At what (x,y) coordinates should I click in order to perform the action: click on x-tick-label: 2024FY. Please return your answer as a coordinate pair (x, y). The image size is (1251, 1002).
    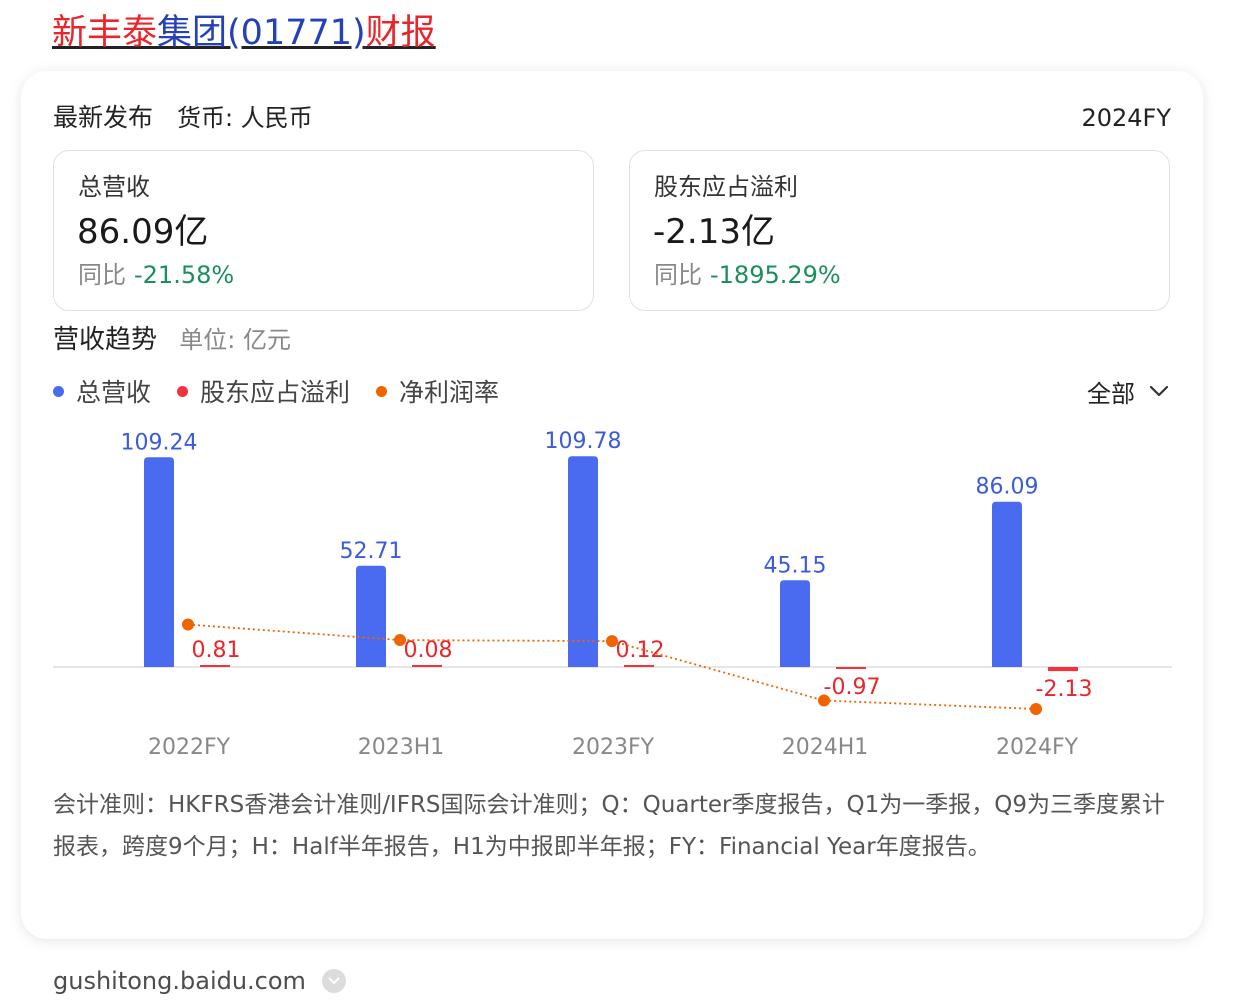
    Looking at the image, I should click on (1037, 747).